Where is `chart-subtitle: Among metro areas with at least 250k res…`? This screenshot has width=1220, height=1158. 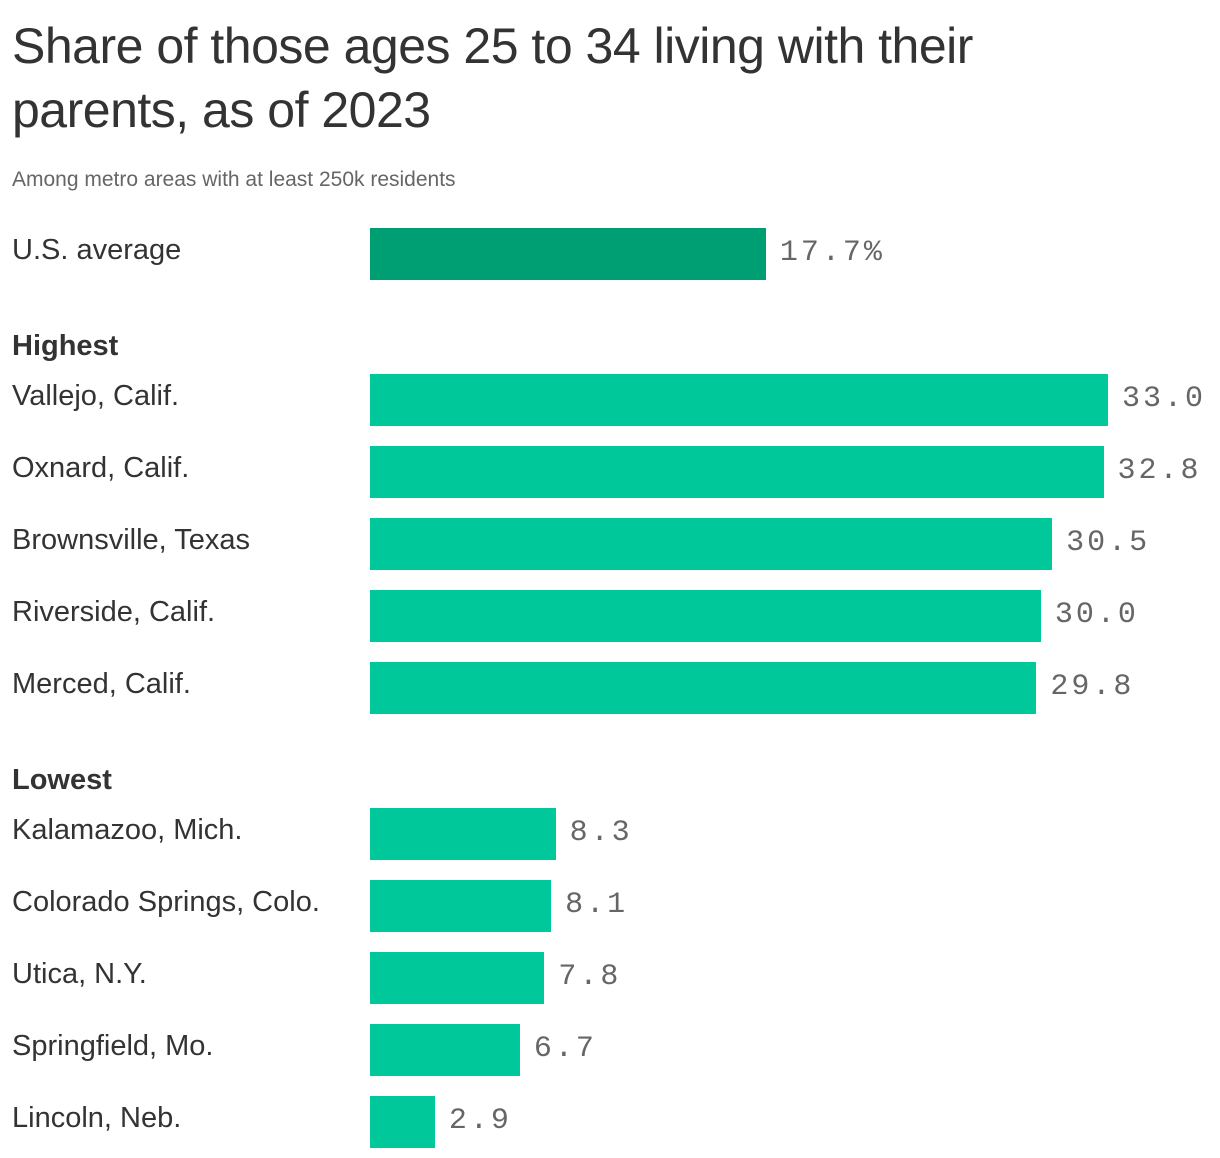 chart-subtitle: Among metro areas with at least 250k res… is located at coordinates (234, 179).